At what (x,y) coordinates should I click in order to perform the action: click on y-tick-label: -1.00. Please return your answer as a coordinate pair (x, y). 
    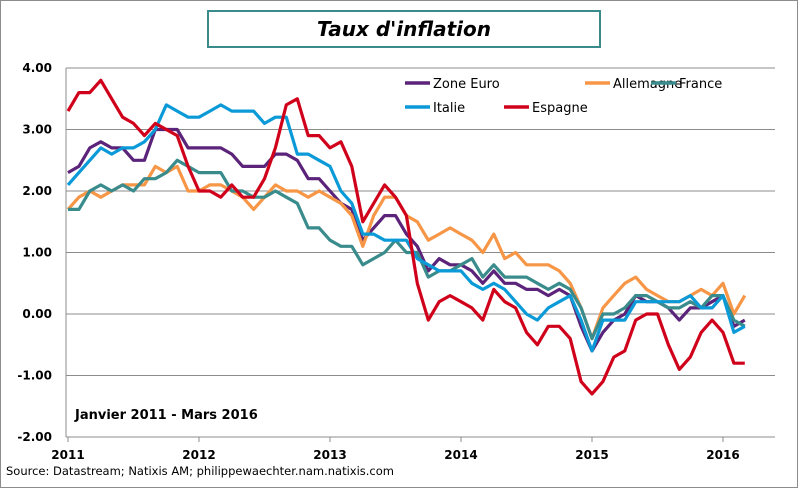
    Looking at the image, I should click on (34, 376).